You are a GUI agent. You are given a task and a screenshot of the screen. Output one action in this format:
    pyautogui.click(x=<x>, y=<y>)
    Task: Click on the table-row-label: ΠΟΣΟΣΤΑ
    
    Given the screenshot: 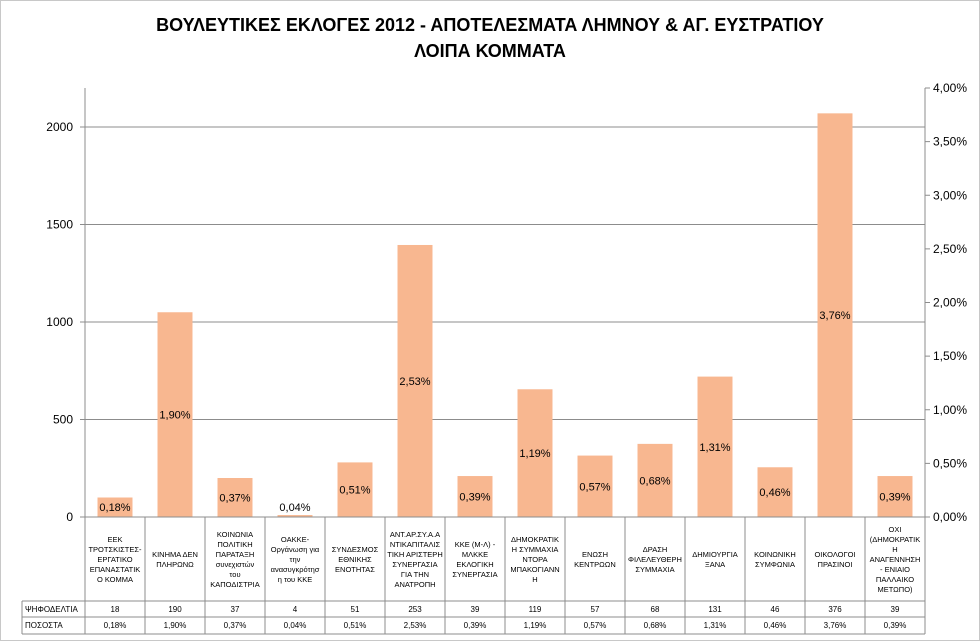 What is the action you would take?
    pyautogui.click(x=44, y=625)
    